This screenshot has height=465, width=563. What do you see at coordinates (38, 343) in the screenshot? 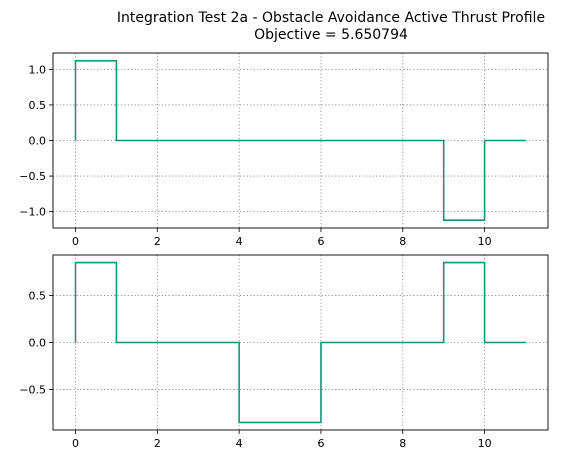
I see `bottom-y-tick-label: 0.0` at bounding box center [38, 343].